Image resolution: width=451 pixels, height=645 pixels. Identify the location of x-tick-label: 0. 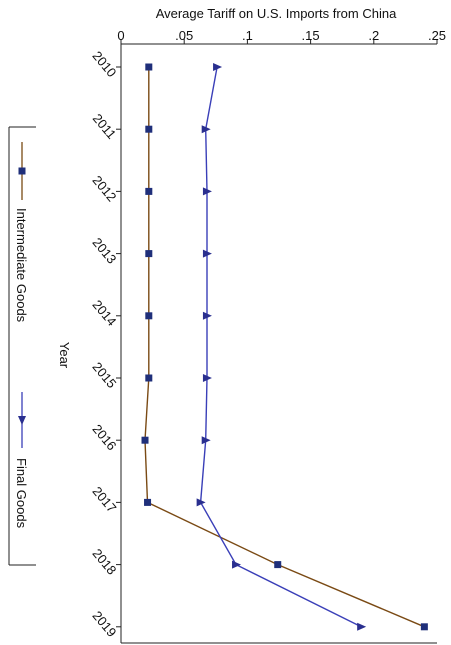
(120, 35).